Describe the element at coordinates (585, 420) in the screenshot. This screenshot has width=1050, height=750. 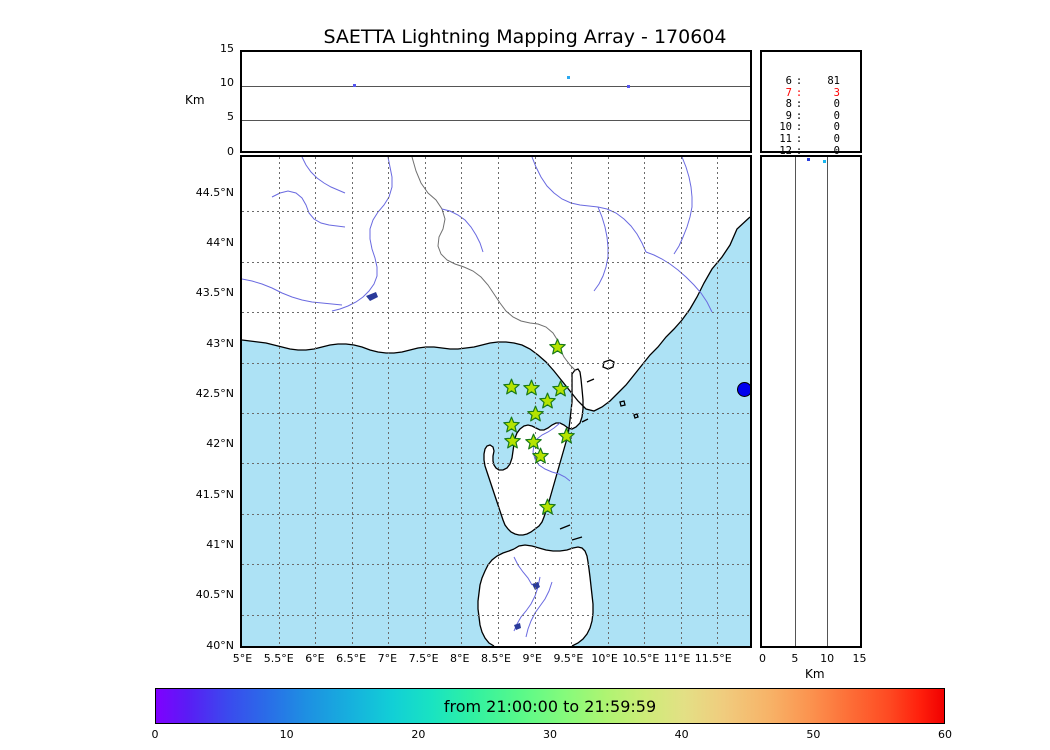
I see `islet-small-d` at that location.